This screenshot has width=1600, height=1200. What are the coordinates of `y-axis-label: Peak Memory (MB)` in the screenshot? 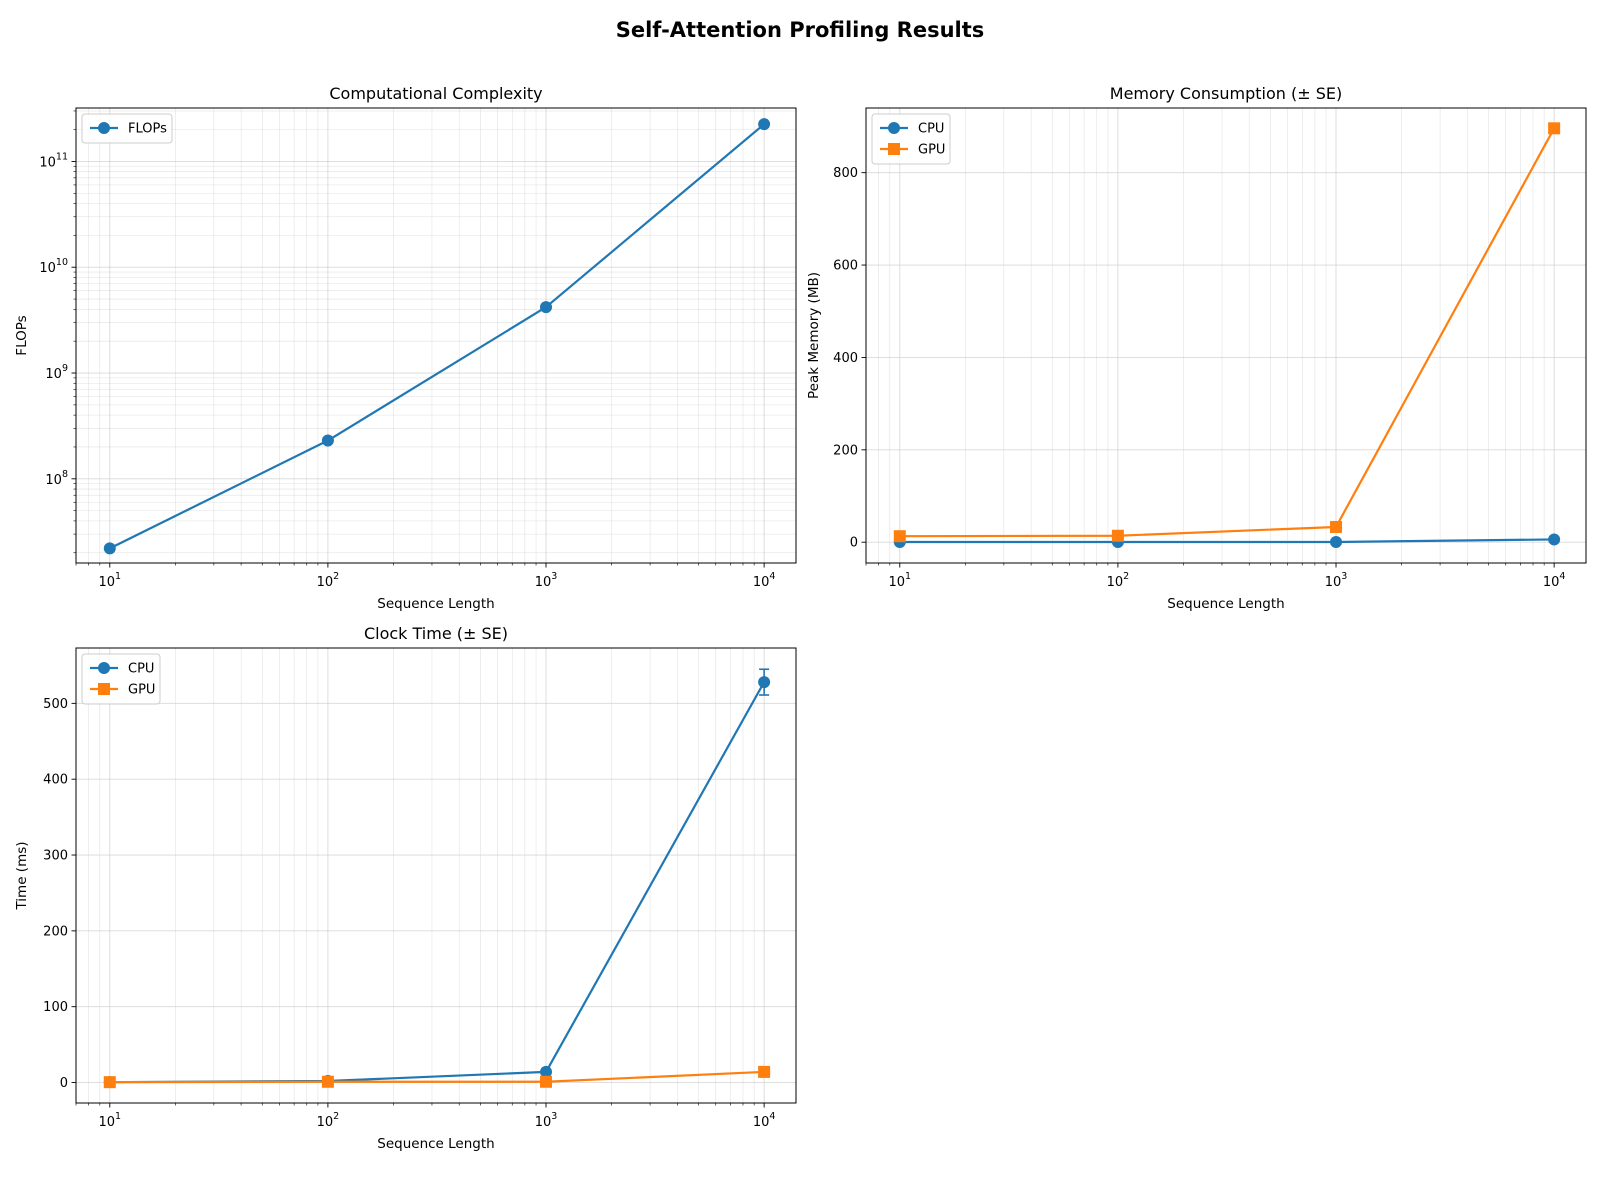 It's located at (814, 335).